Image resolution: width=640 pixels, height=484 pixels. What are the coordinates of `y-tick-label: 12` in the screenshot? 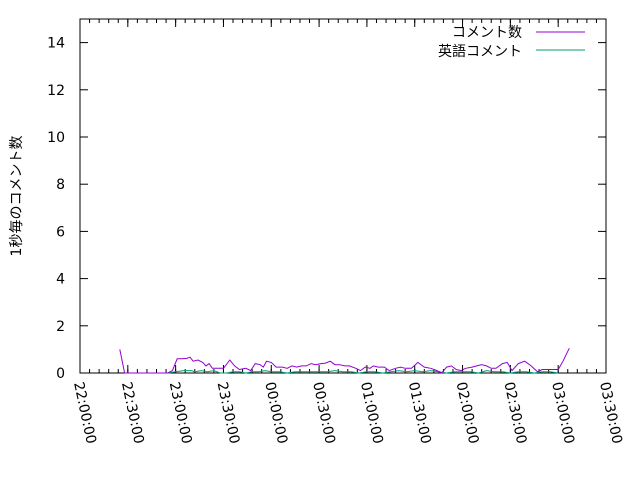 It's located at (56, 91).